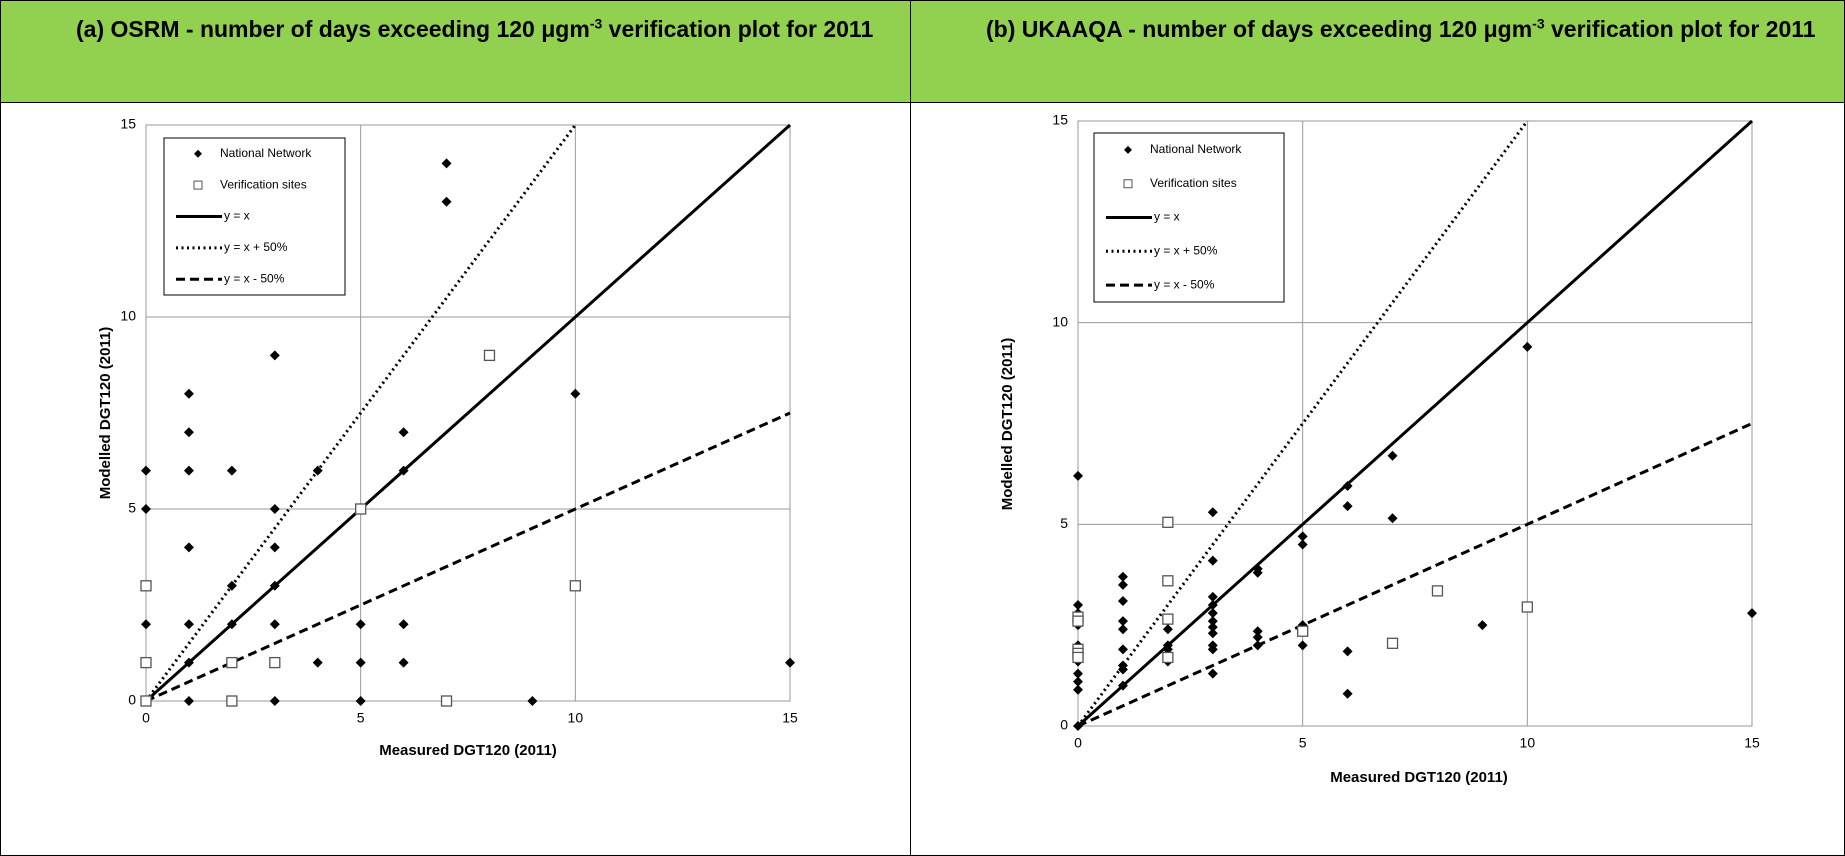 The height and width of the screenshot is (856, 1845). I want to click on x-axis-label: Measured DGT120 (2011), so click(1419, 777).